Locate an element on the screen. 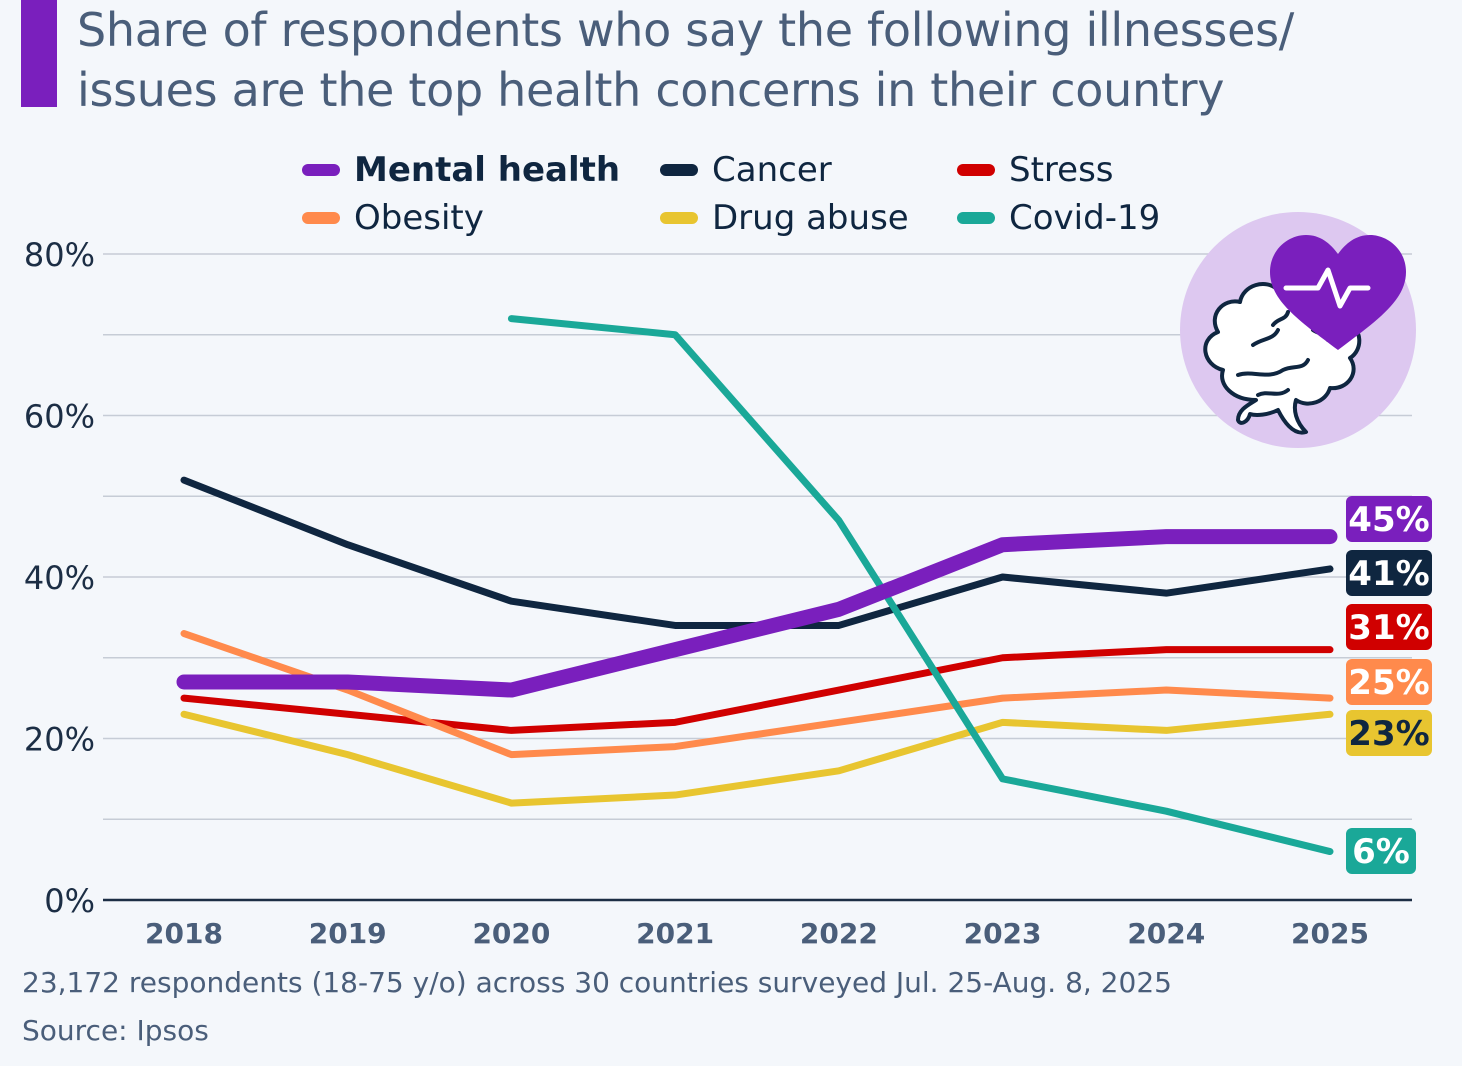 The image size is (1462, 1066). end-label-stress: 31% is located at coordinates (1389, 627).